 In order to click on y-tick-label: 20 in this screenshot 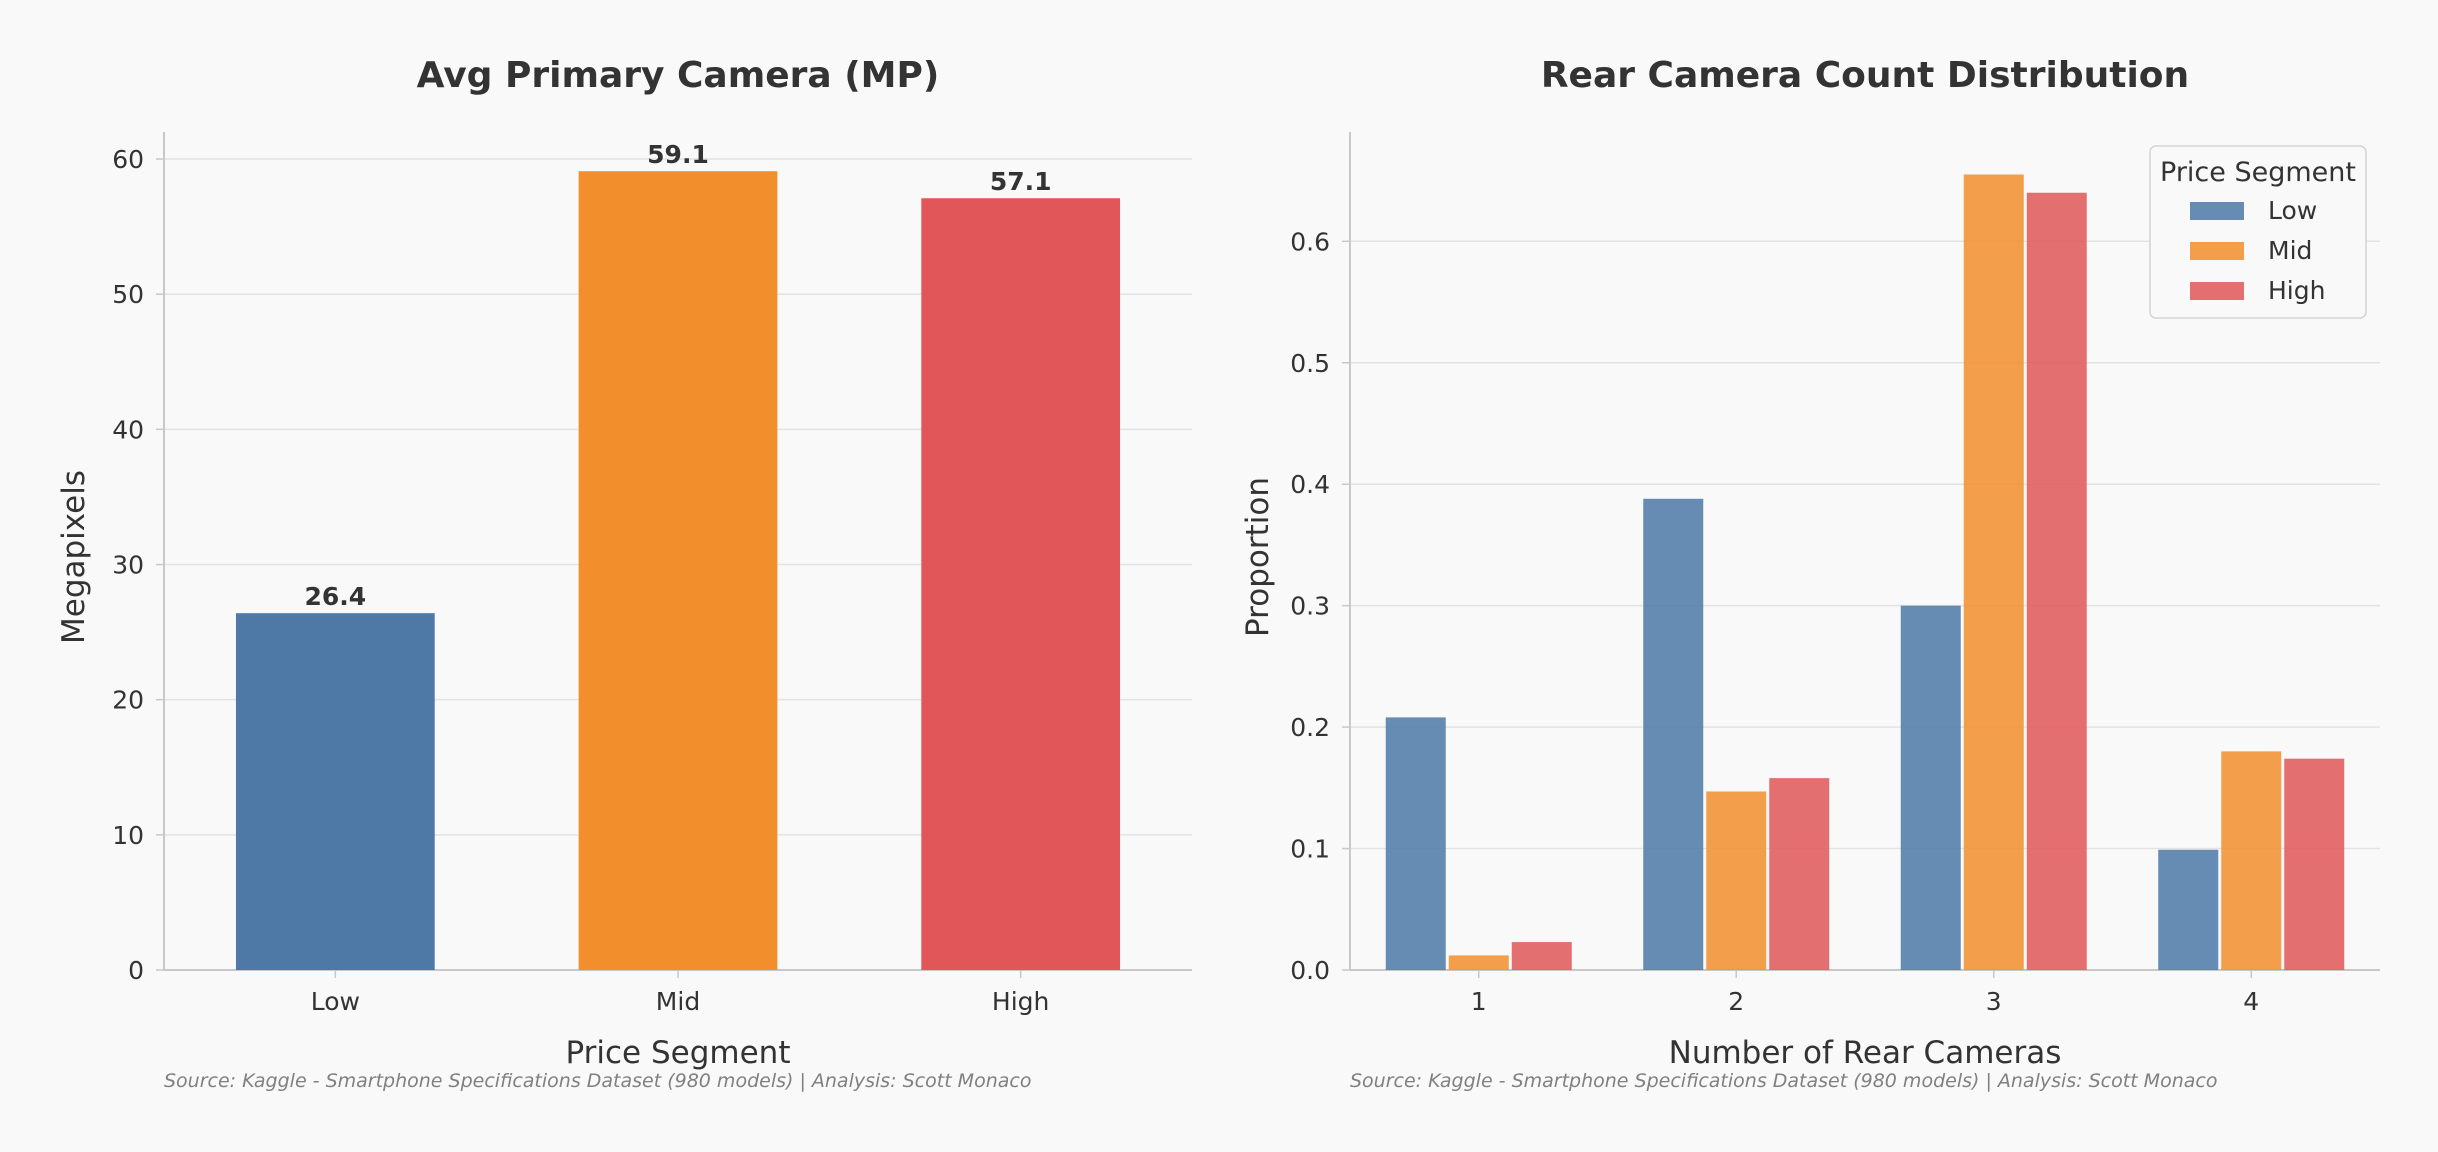, I will do `click(128, 700)`.